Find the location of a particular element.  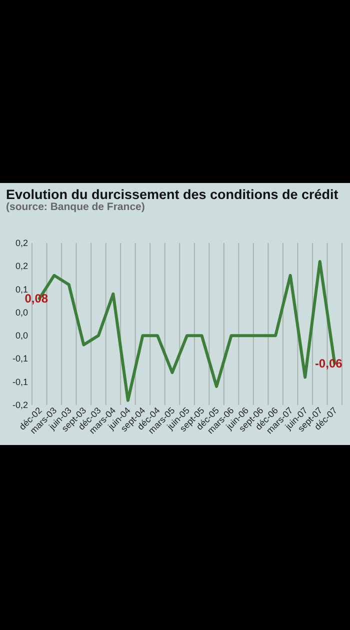

data-label: -0,06 is located at coordinates (328, 363).